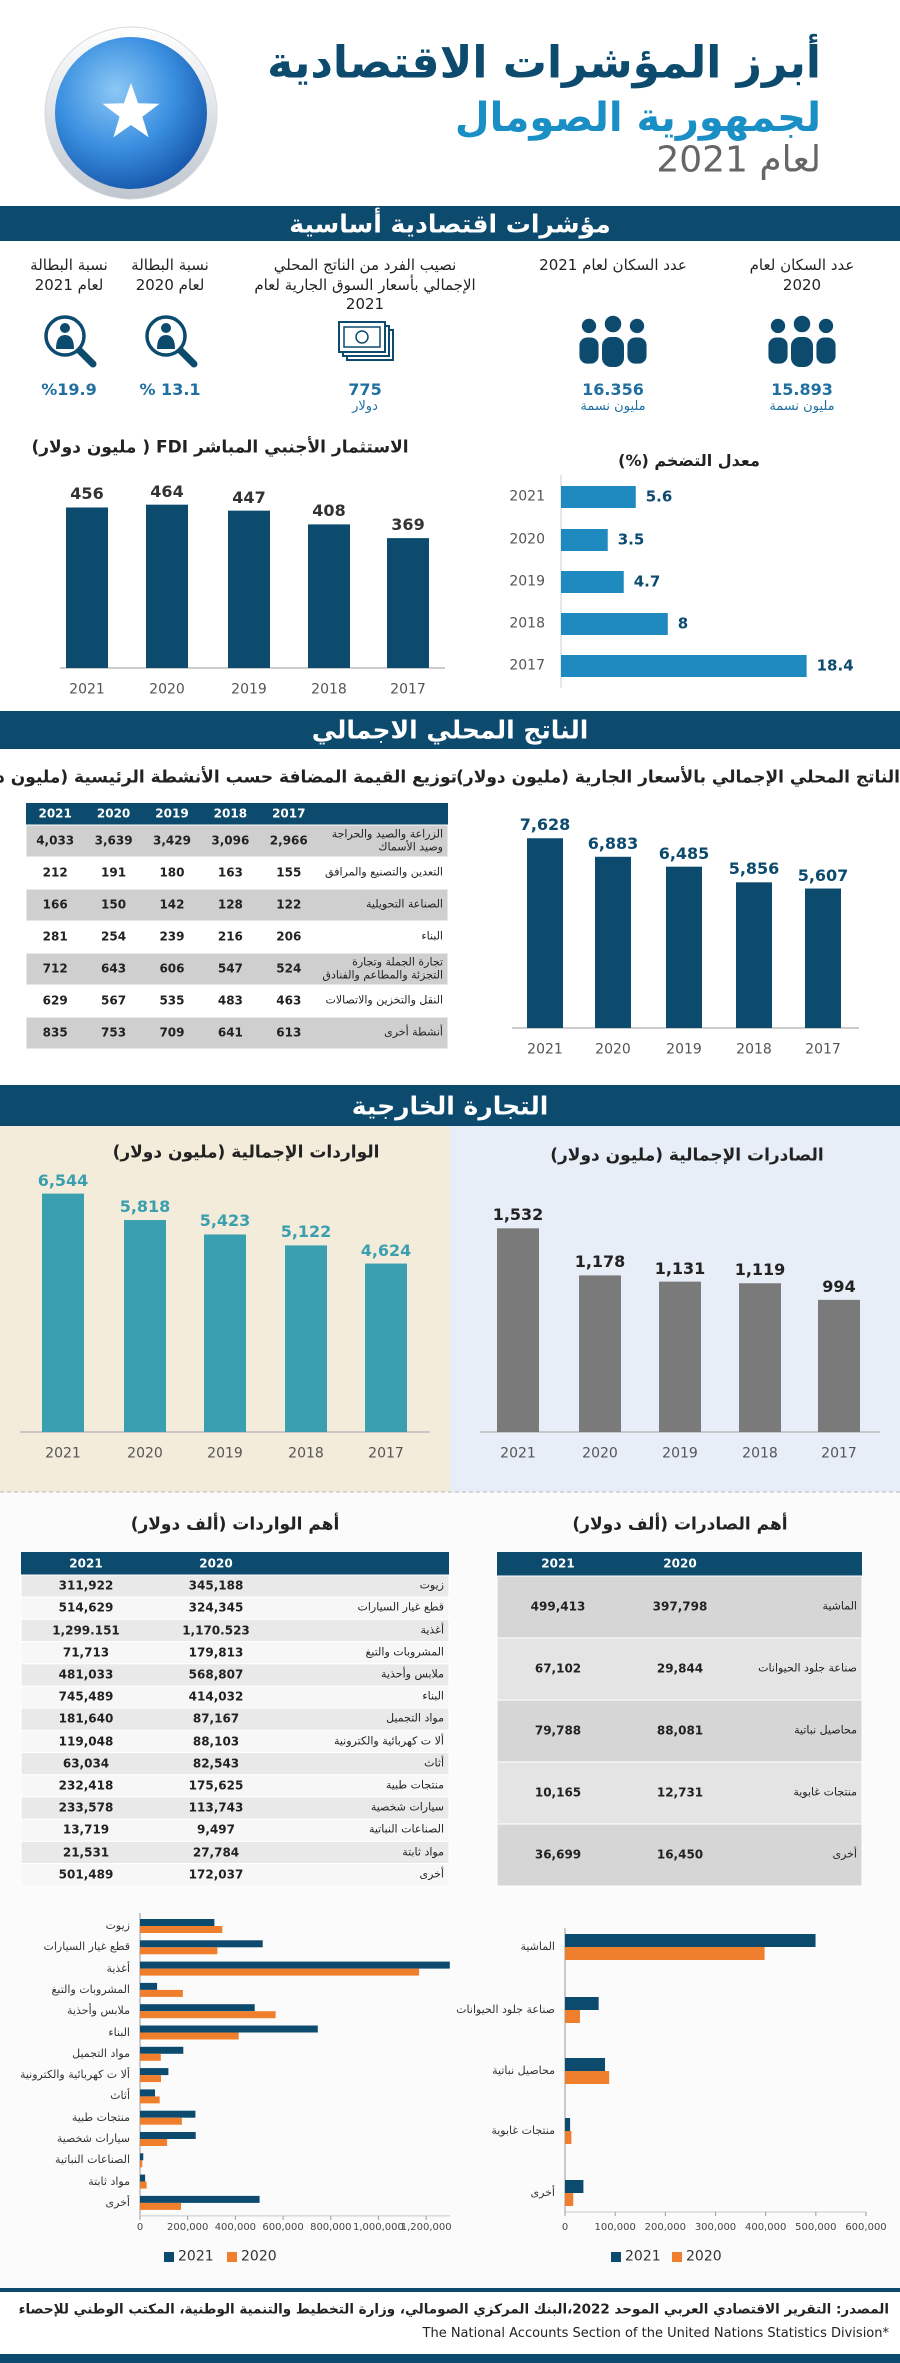  Describe the element at coordinates (230, 1000) in the screenshot. I see `table-cell: 483` at that location.